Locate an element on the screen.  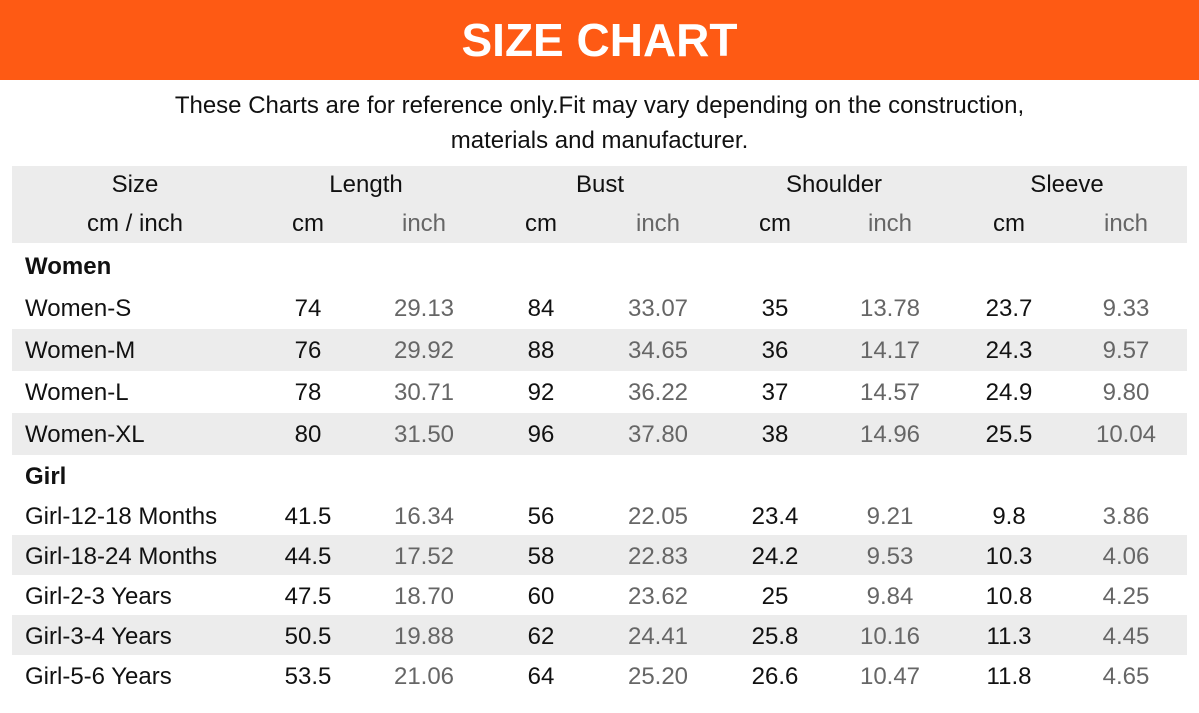
value-cell: 25 is located at coordinates (775, 596).